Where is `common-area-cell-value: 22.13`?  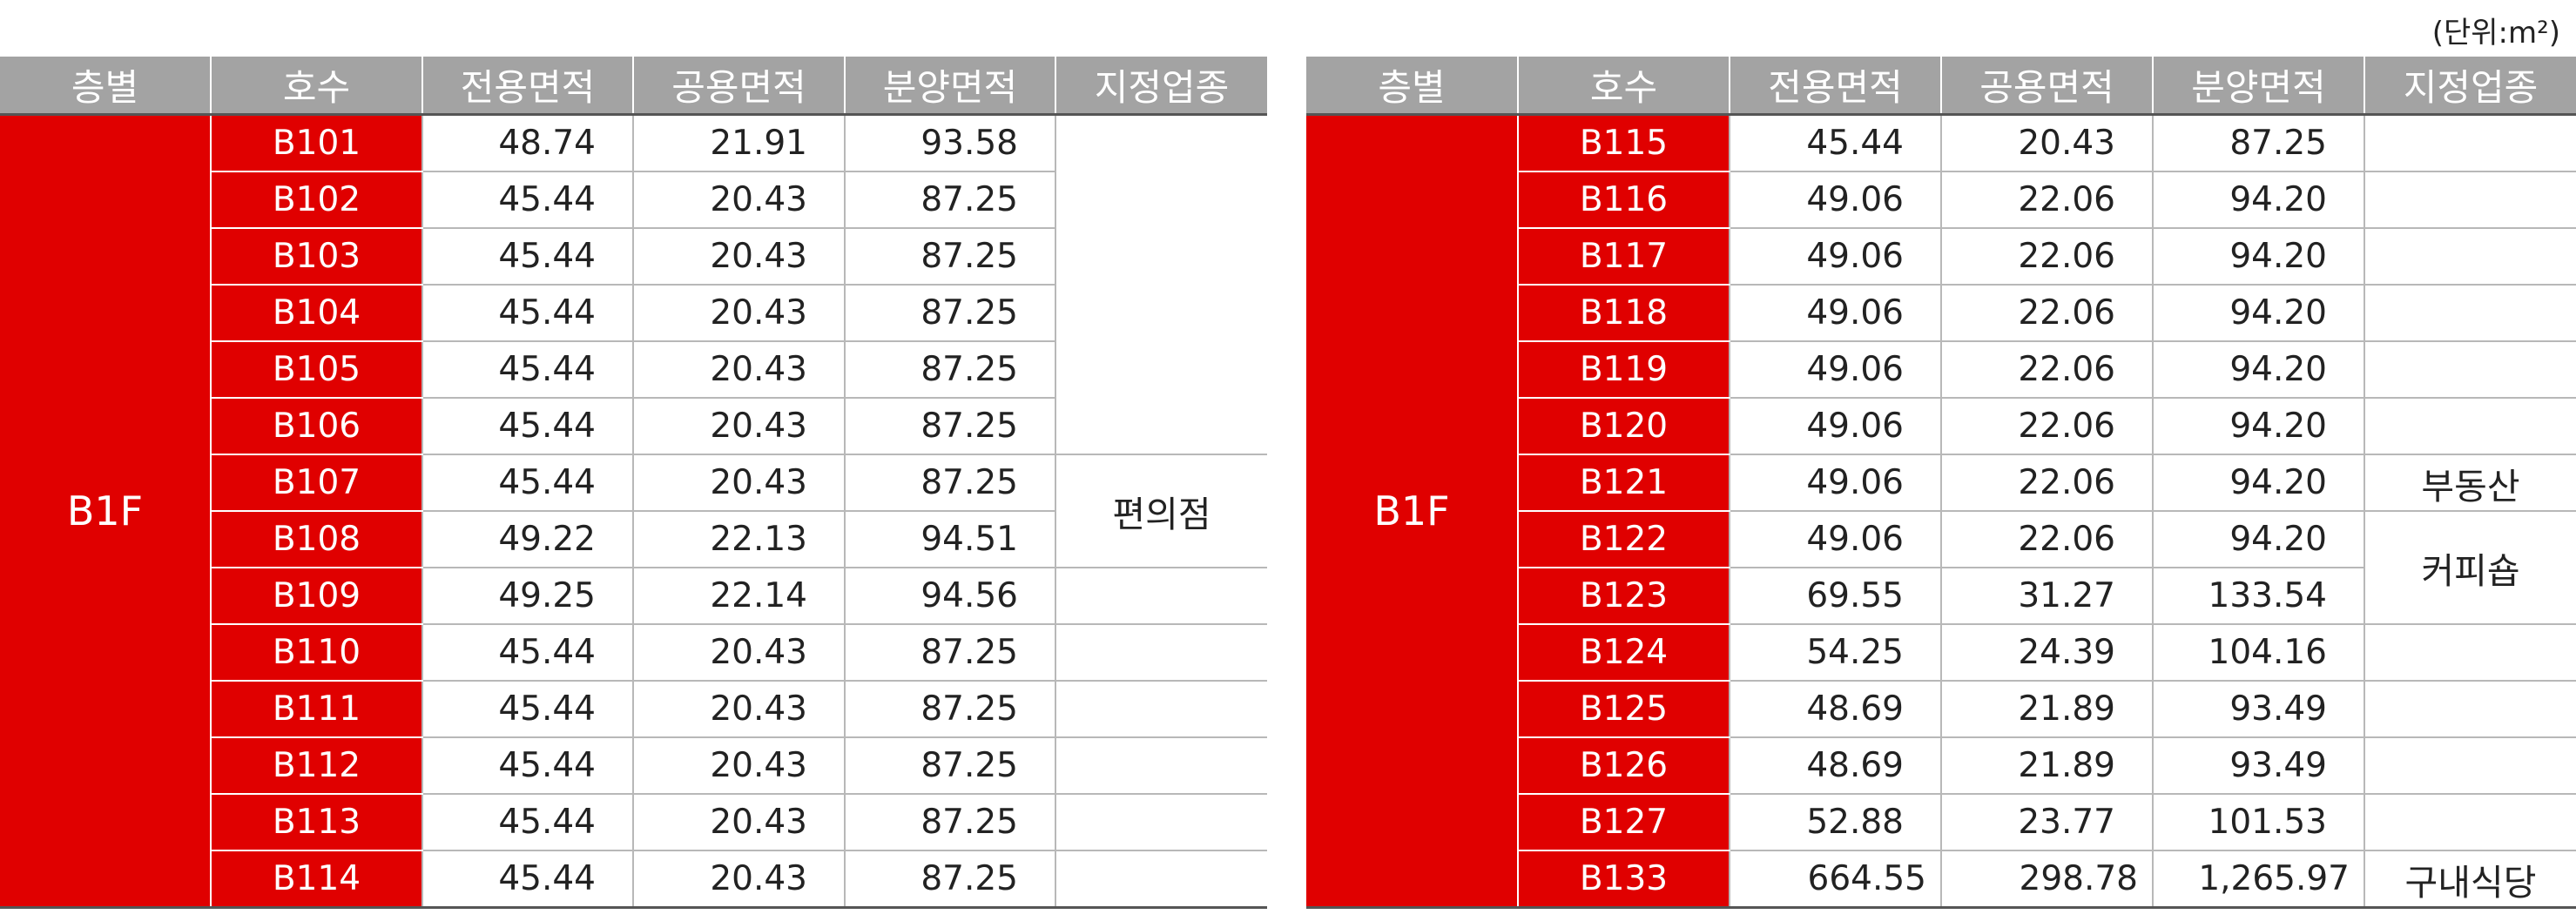
common-area-cell-value: 22.13 is located at coordinates (758, 539).